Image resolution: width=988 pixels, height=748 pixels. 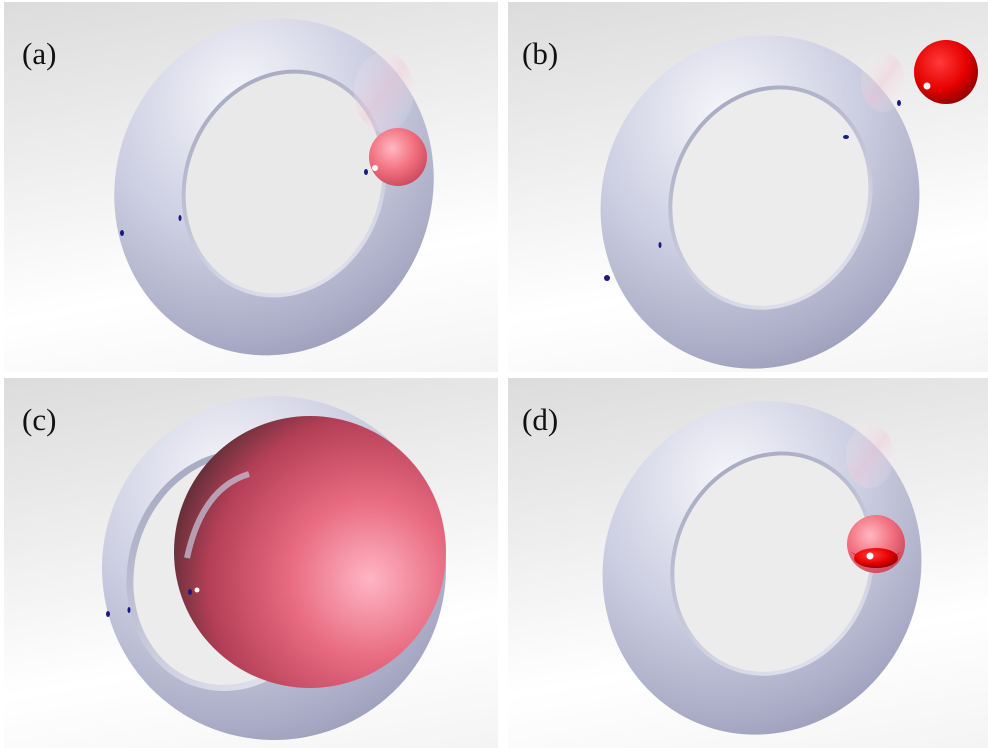 What do you see at coordinates (39, 419) in the screenshot?
I see `panel-label-c: (c)` at bounding box center [39, 419].